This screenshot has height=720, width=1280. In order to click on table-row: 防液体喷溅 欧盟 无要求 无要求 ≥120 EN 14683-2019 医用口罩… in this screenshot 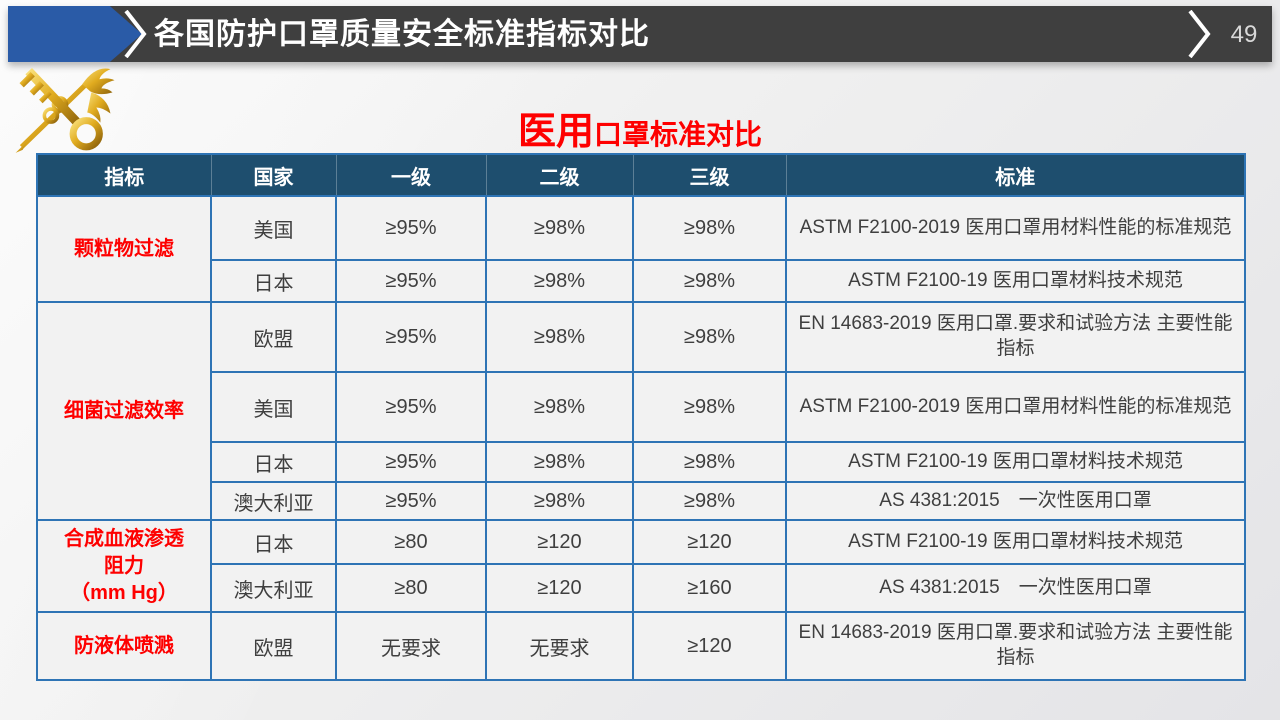, I will do `click(641, 646)`.